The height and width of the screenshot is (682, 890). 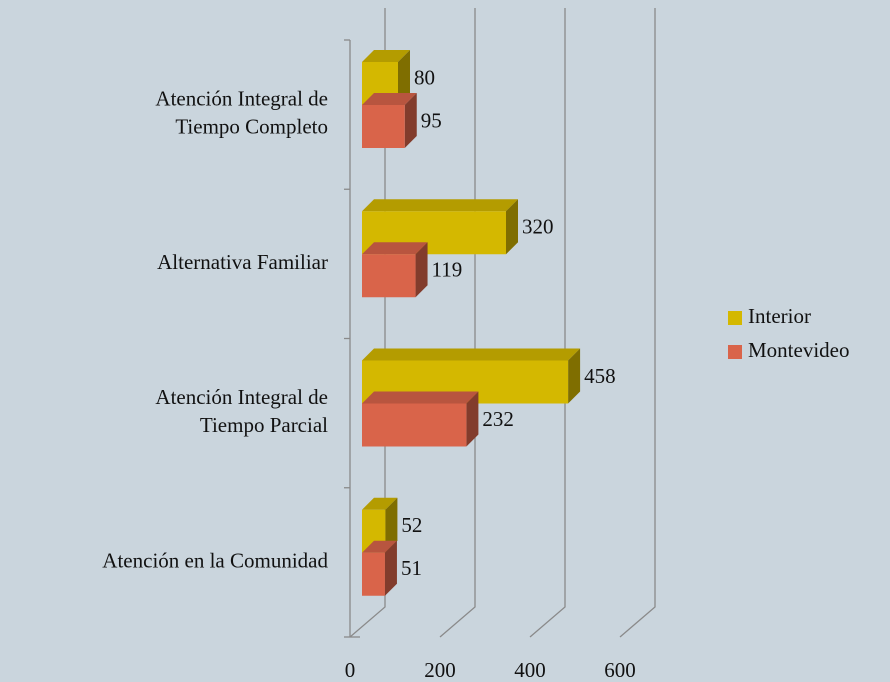 I want to click on data-label: 119, so click(x=447, y=270).